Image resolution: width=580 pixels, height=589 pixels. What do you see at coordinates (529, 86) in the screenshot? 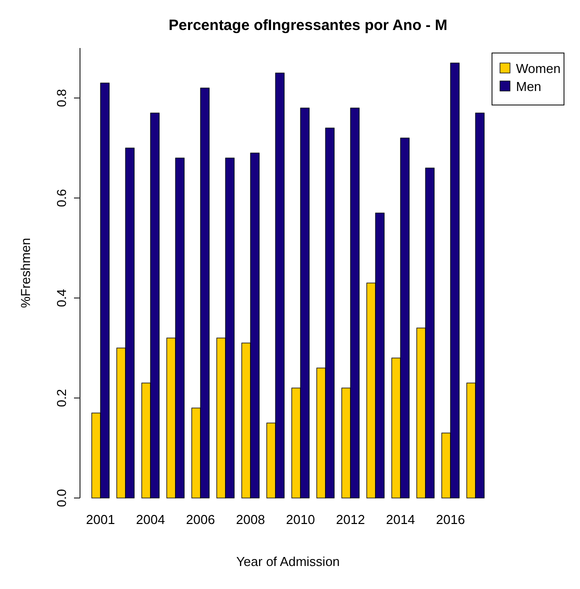
I see `legend-label: Men` at bounding box center [529, 86].